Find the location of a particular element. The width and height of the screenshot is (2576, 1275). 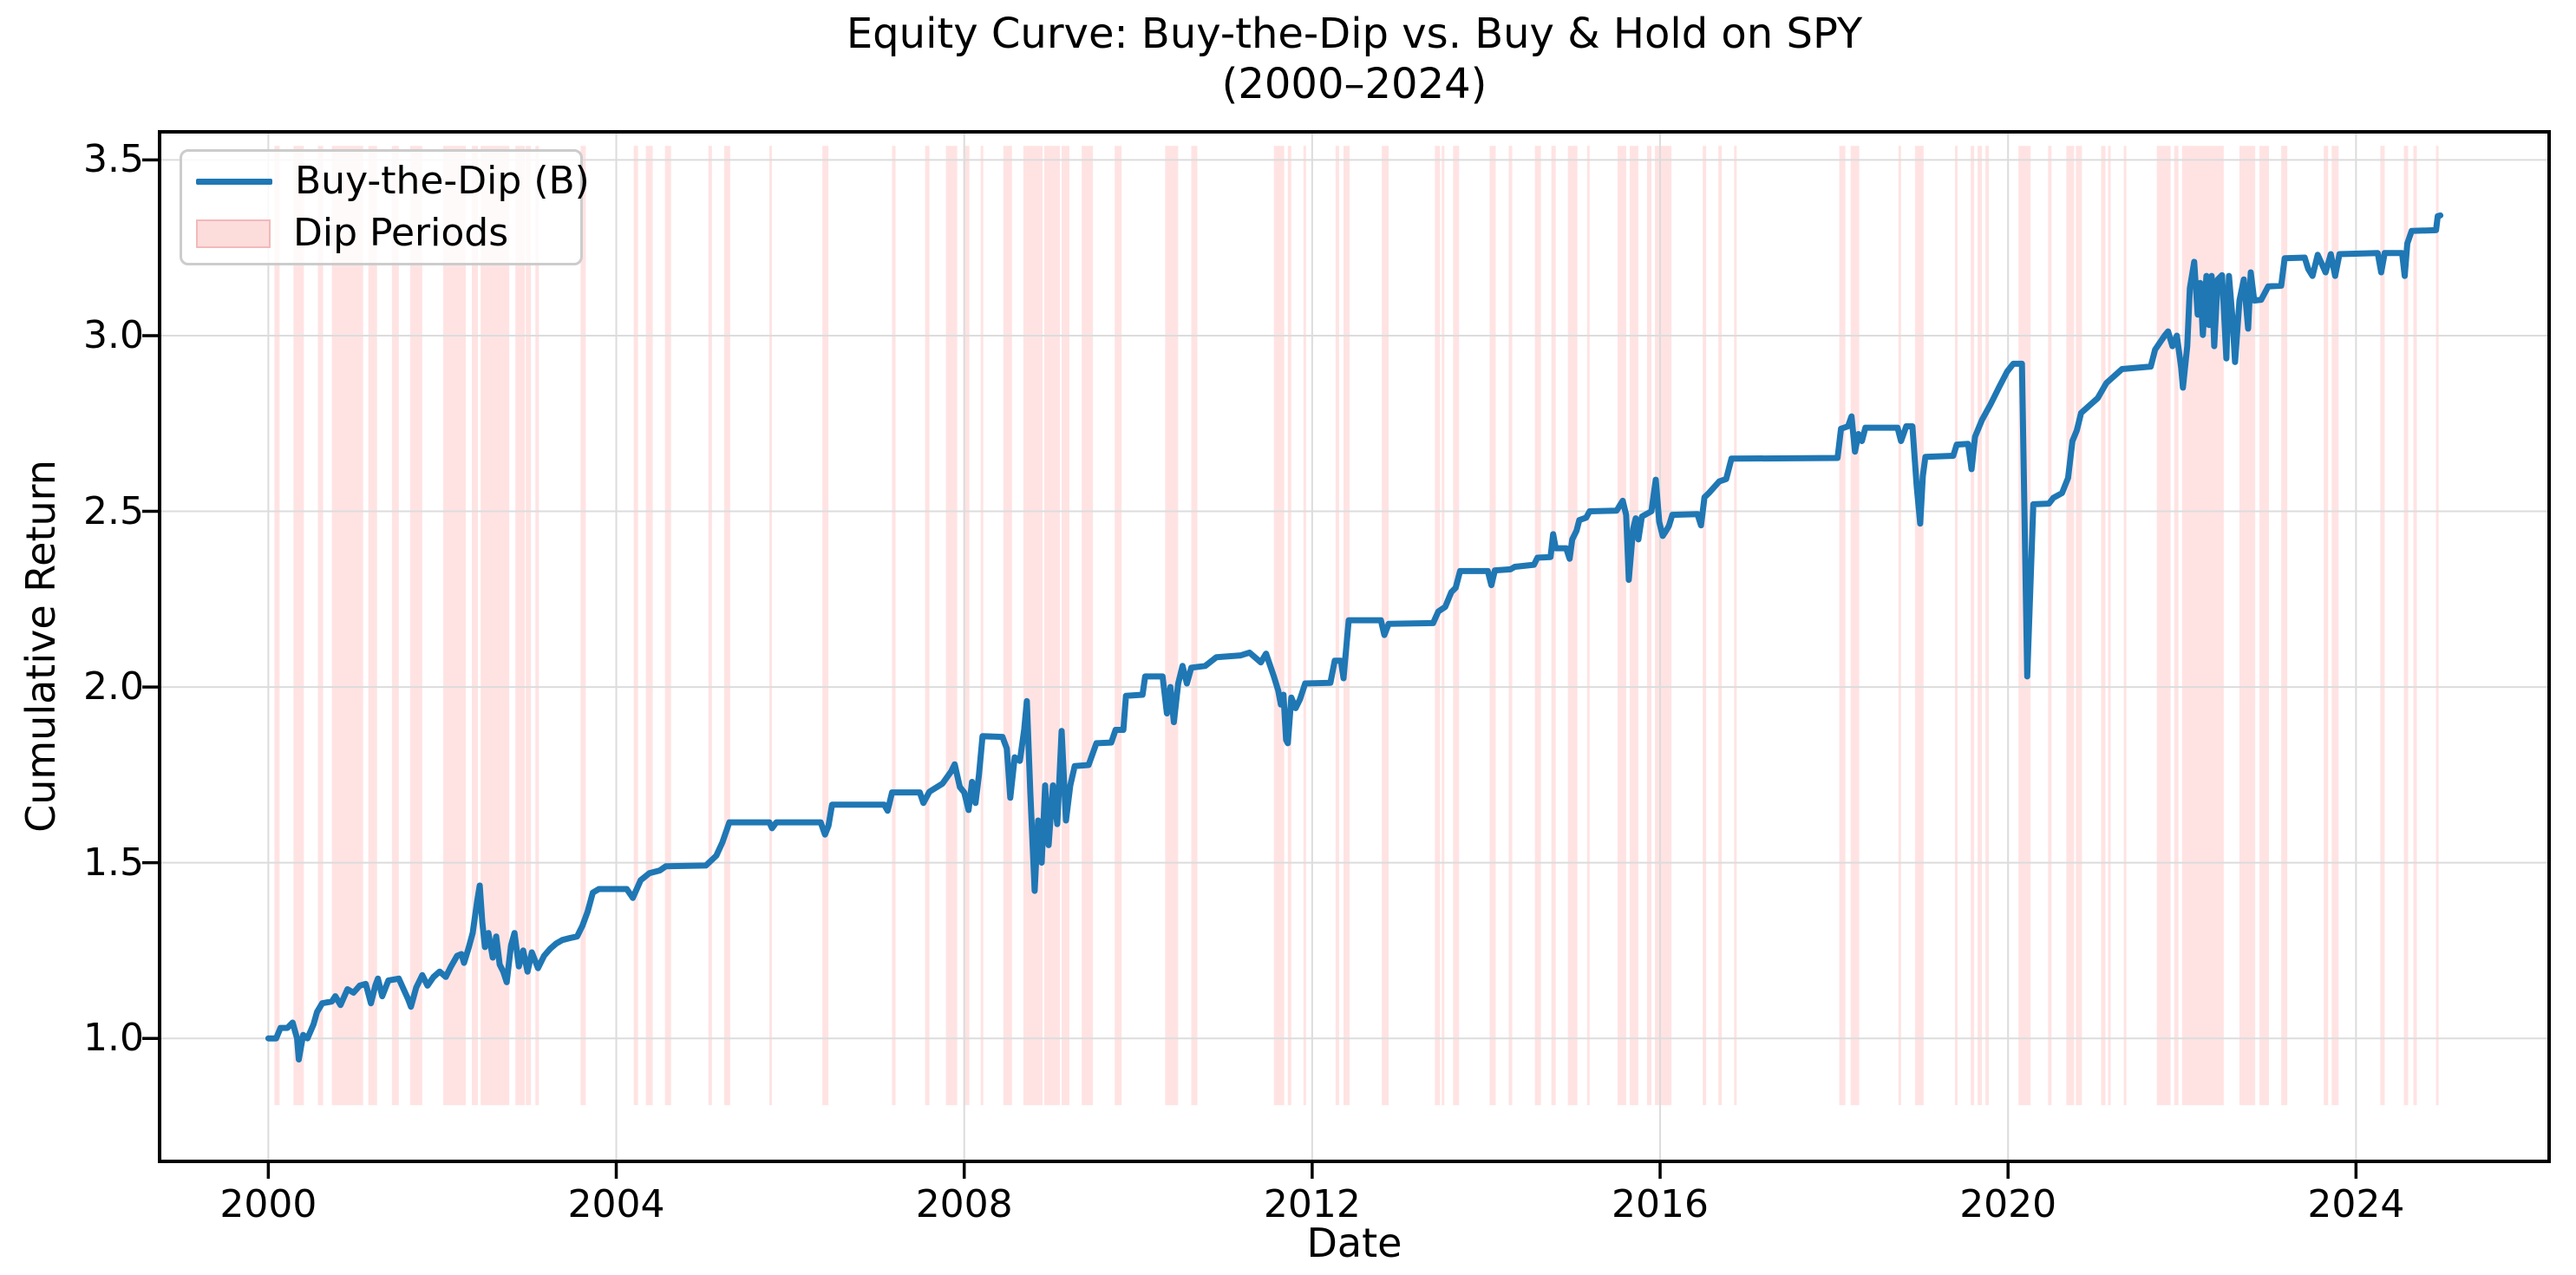

x-tick-label: 2012 is located at coordinates (1312, 1204).